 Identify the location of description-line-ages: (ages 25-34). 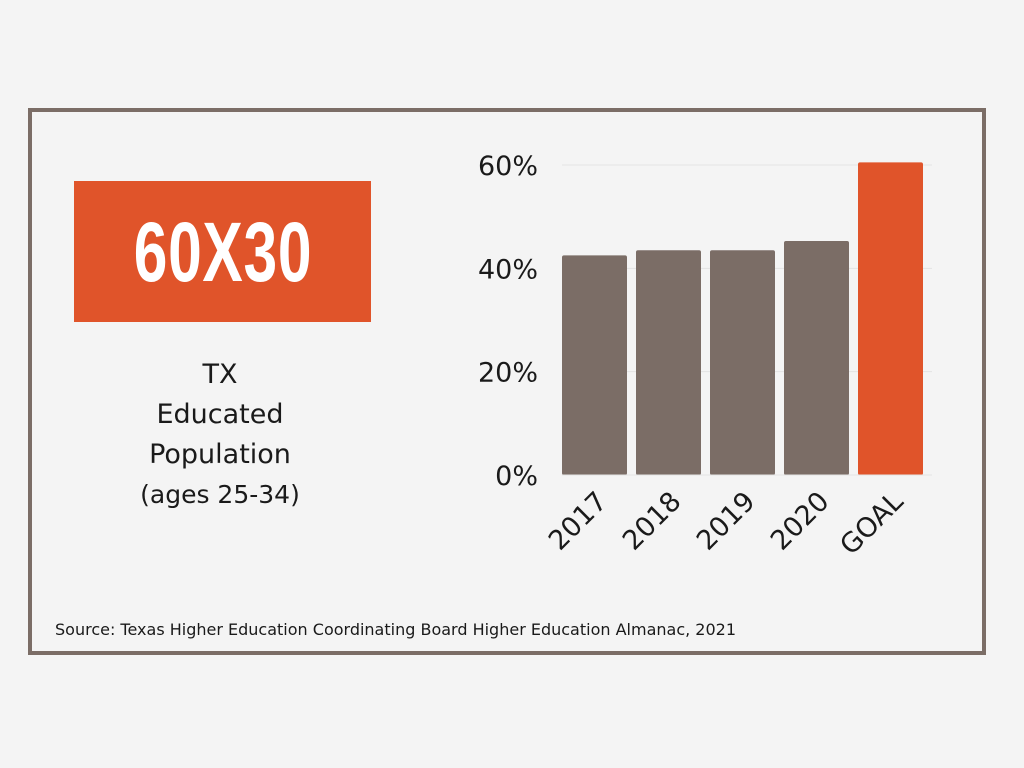
(220, 494).